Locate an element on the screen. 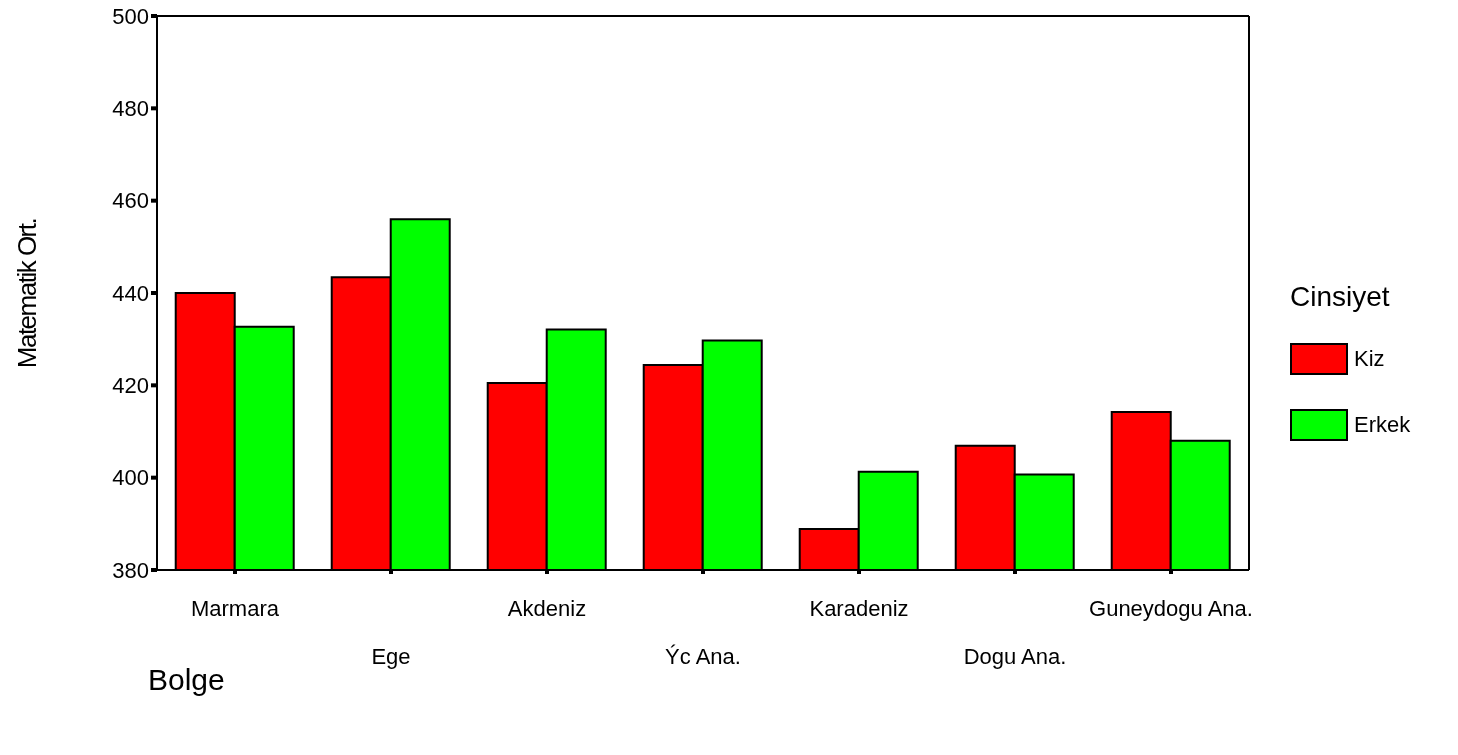 This screenshot has height=755, width=1458. x-tick-label: Dogu Ana. is located at coordinates (1015, 656).